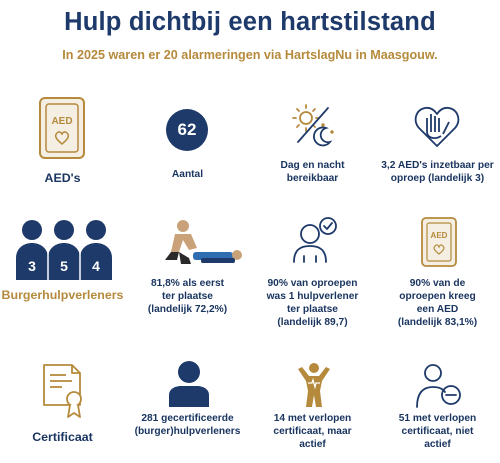  I want to click on deploy-line2: oproep (landelijk 3), so click(437, 178).